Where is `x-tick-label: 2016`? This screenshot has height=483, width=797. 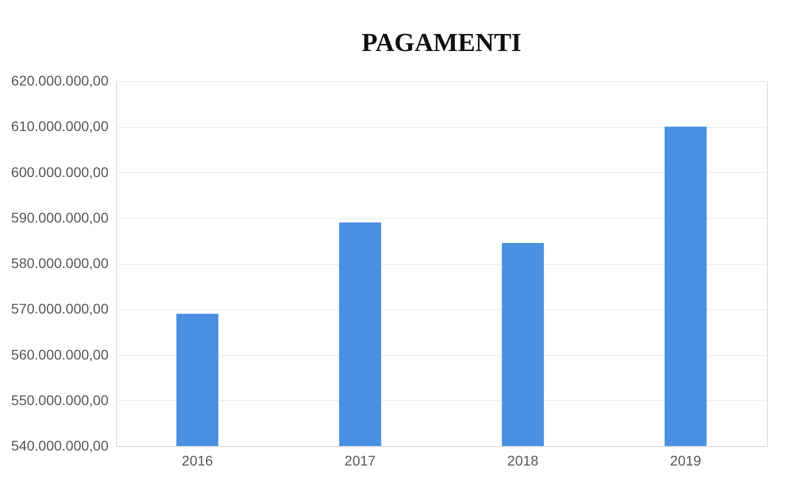
x-tick-label: 2016 is located at coordinates (198, 460).